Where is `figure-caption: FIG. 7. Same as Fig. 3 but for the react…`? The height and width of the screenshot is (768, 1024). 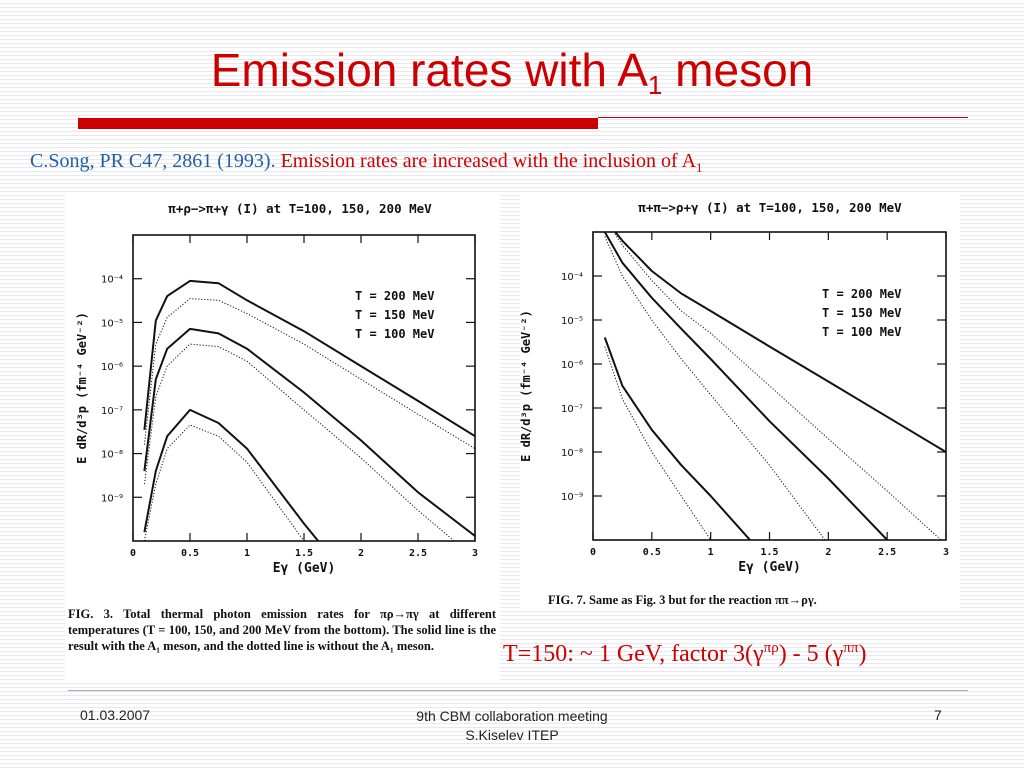 figure-caption: FIG. 7. Same as Fig. 3 but for the react… is located at coordinates (682, 600).